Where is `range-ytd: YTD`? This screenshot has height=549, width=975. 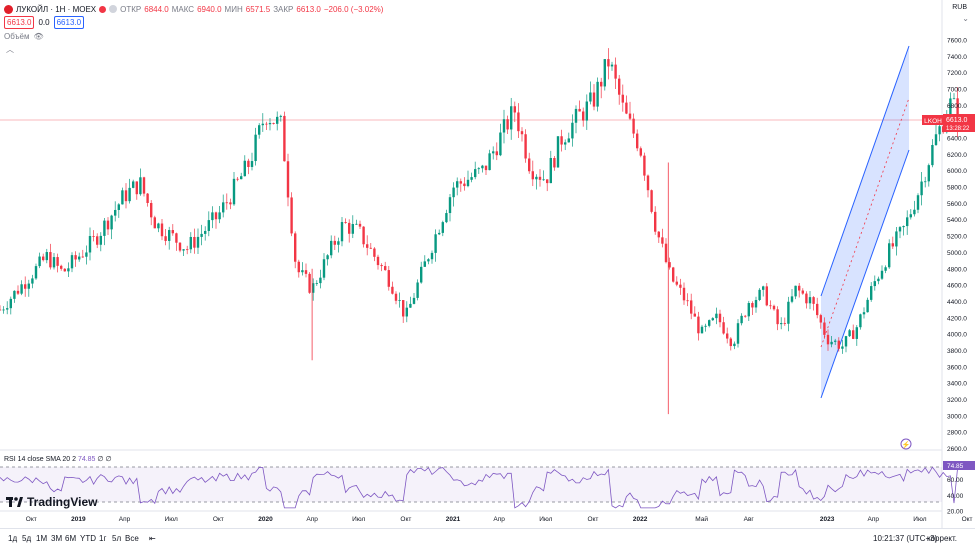 range-ytd: YTD is located at coordinates (88, 538).